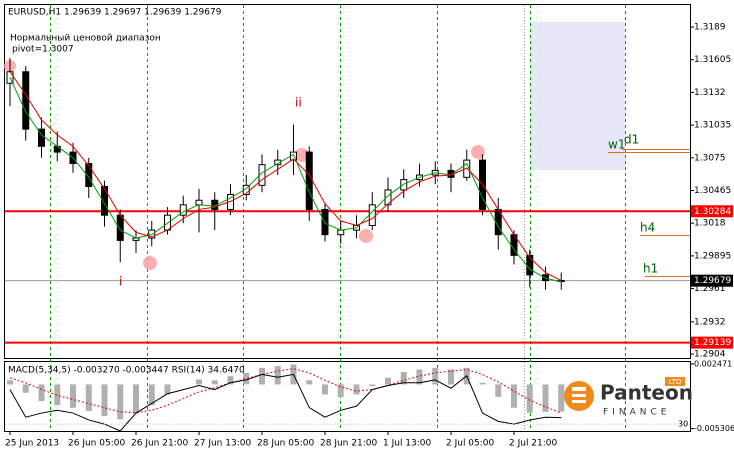 The width and height of the screenshot is (734, 455). What do you see at coordinates (647, 228) in the screenshot?
I see `level-label: h4` at bounding box center [647, 228].